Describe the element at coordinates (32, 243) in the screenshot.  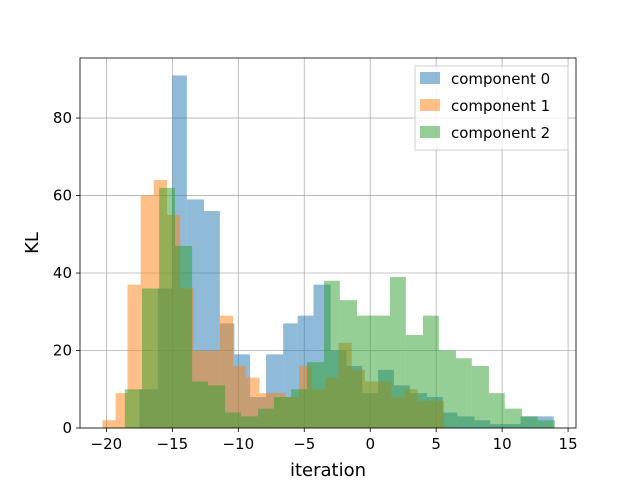
I see `y-axis-label: KL` at that location.